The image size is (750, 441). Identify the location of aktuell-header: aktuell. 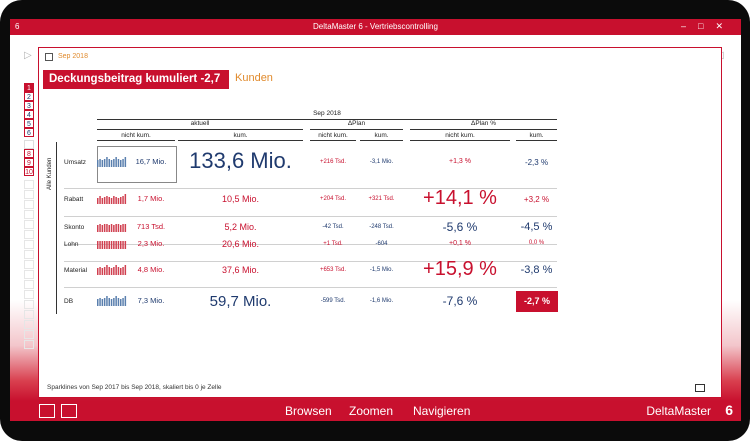
(200, 123).